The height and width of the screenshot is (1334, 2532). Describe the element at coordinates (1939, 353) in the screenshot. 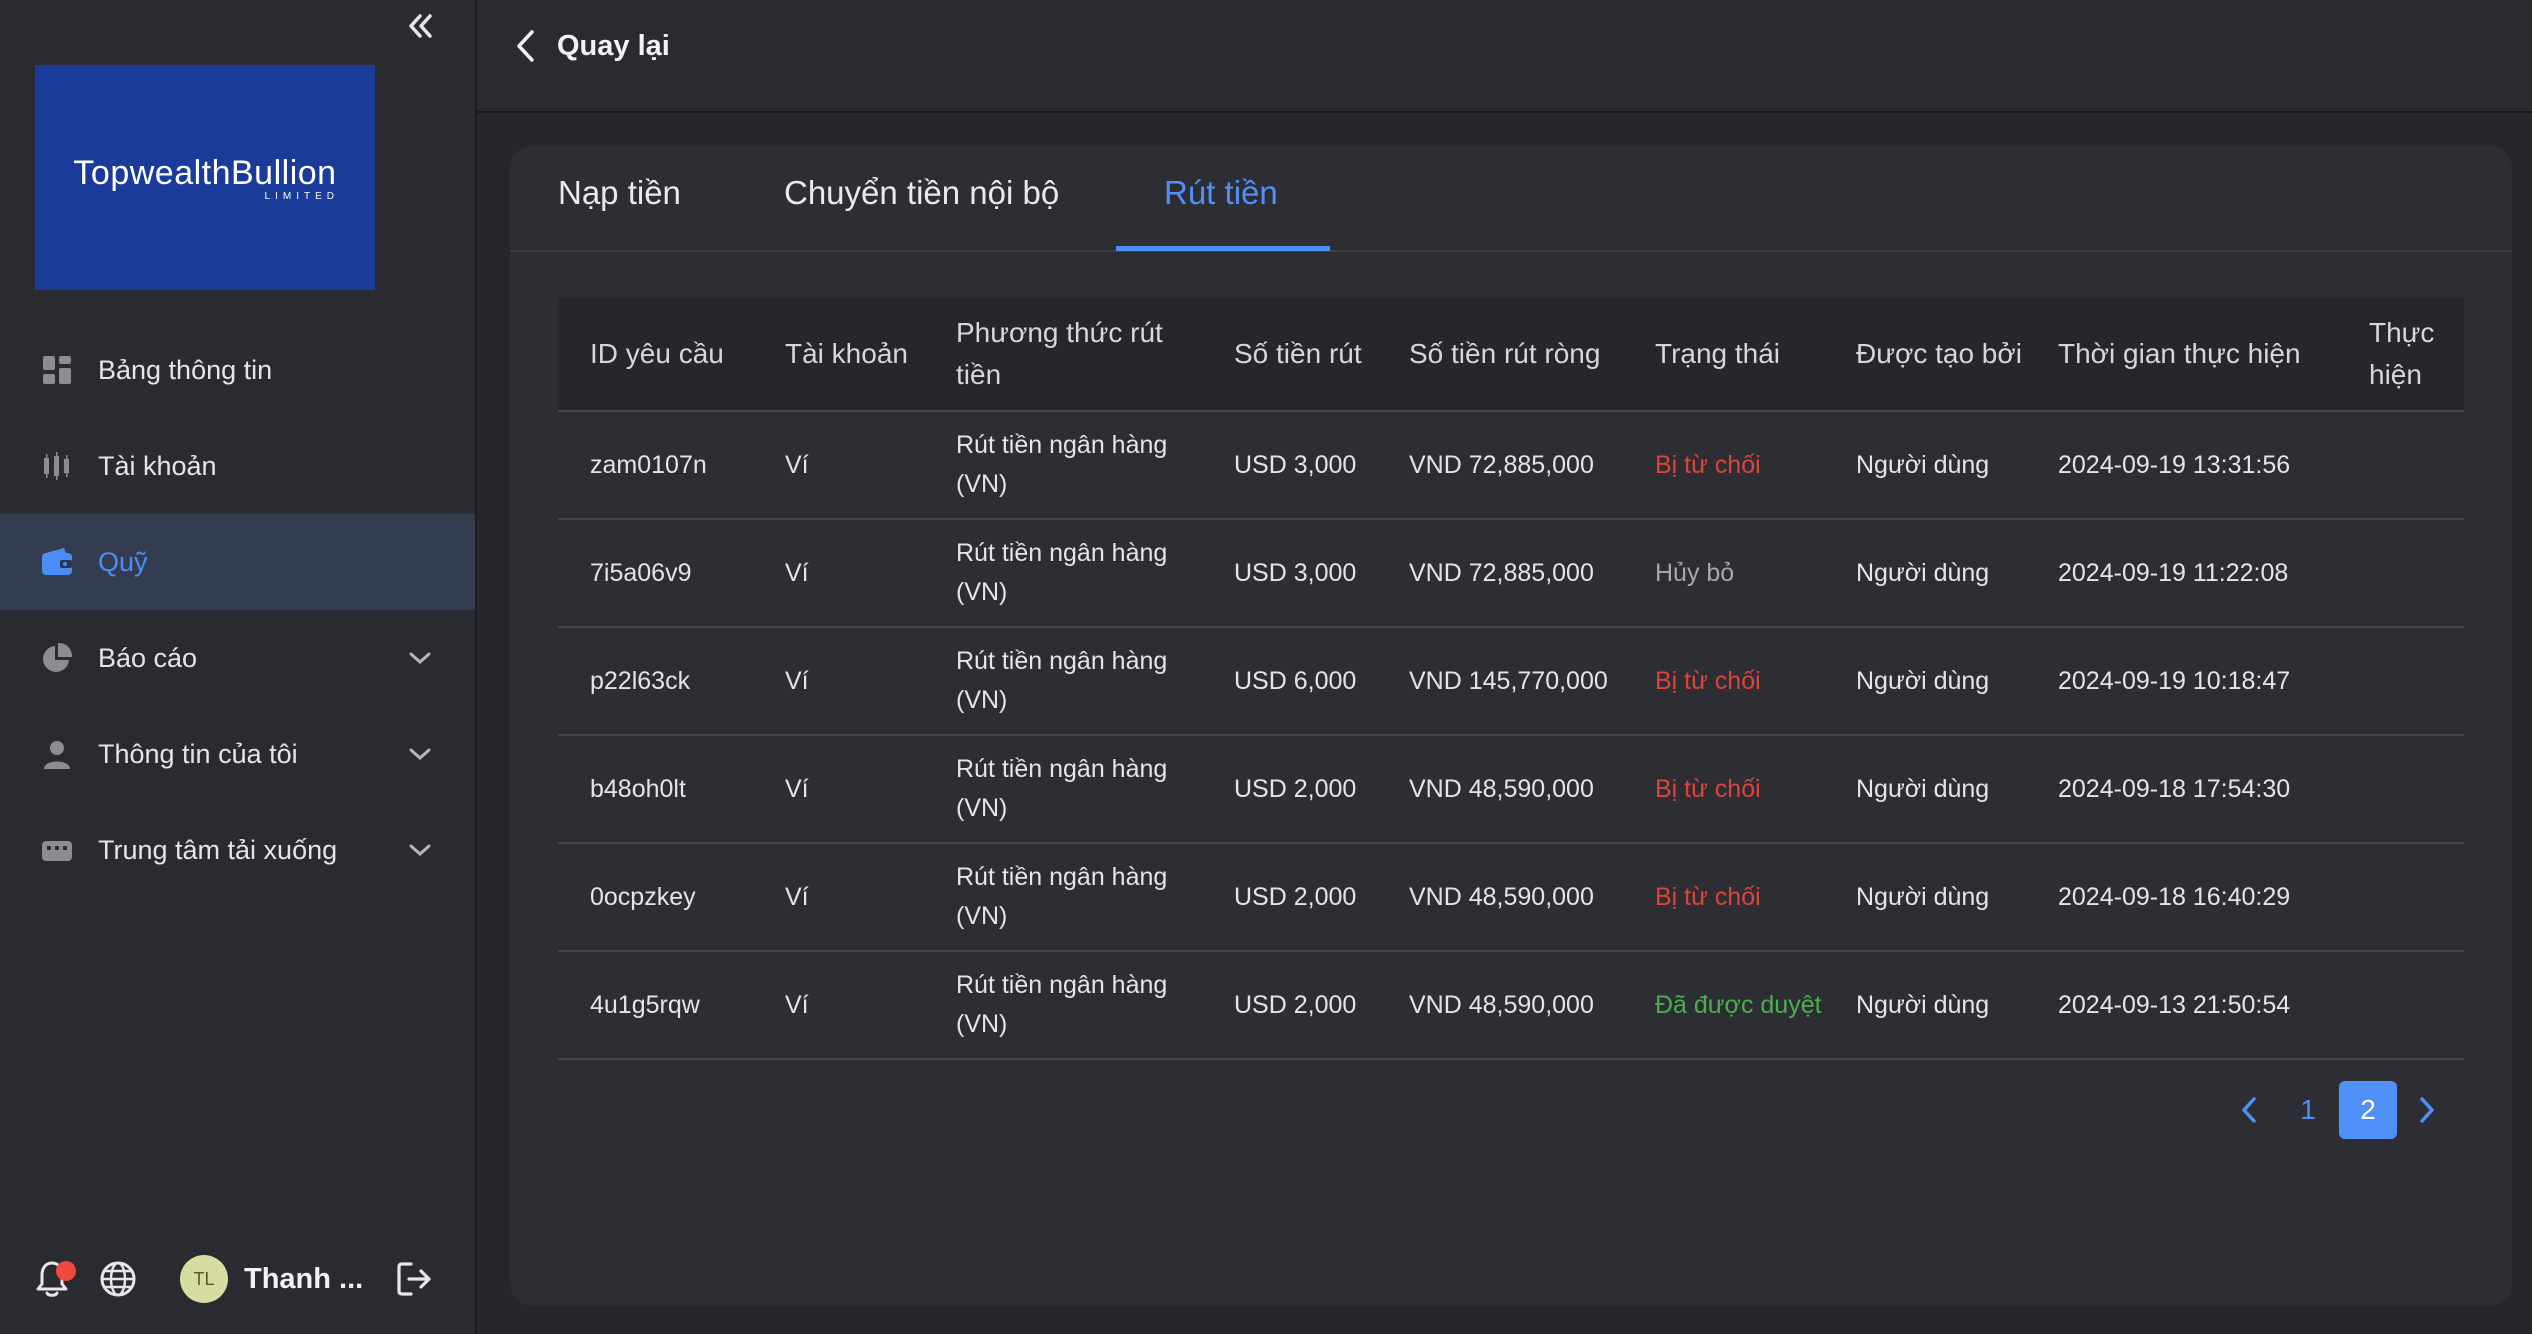

I see `column-header-created-by: Được tạo bởi` at that location.